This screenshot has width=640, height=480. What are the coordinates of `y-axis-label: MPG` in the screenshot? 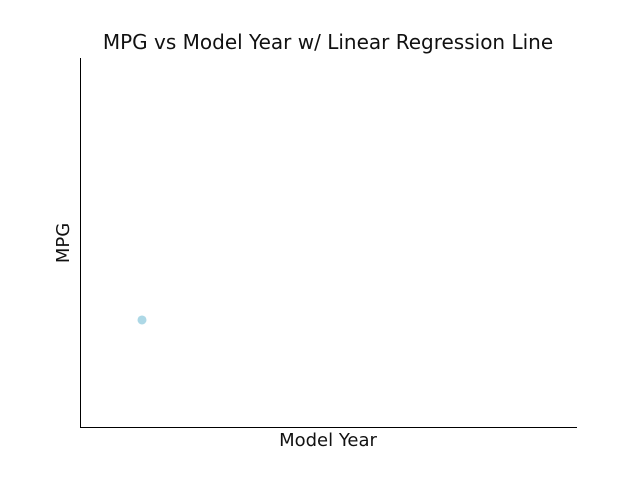 It's located at (63, 243).